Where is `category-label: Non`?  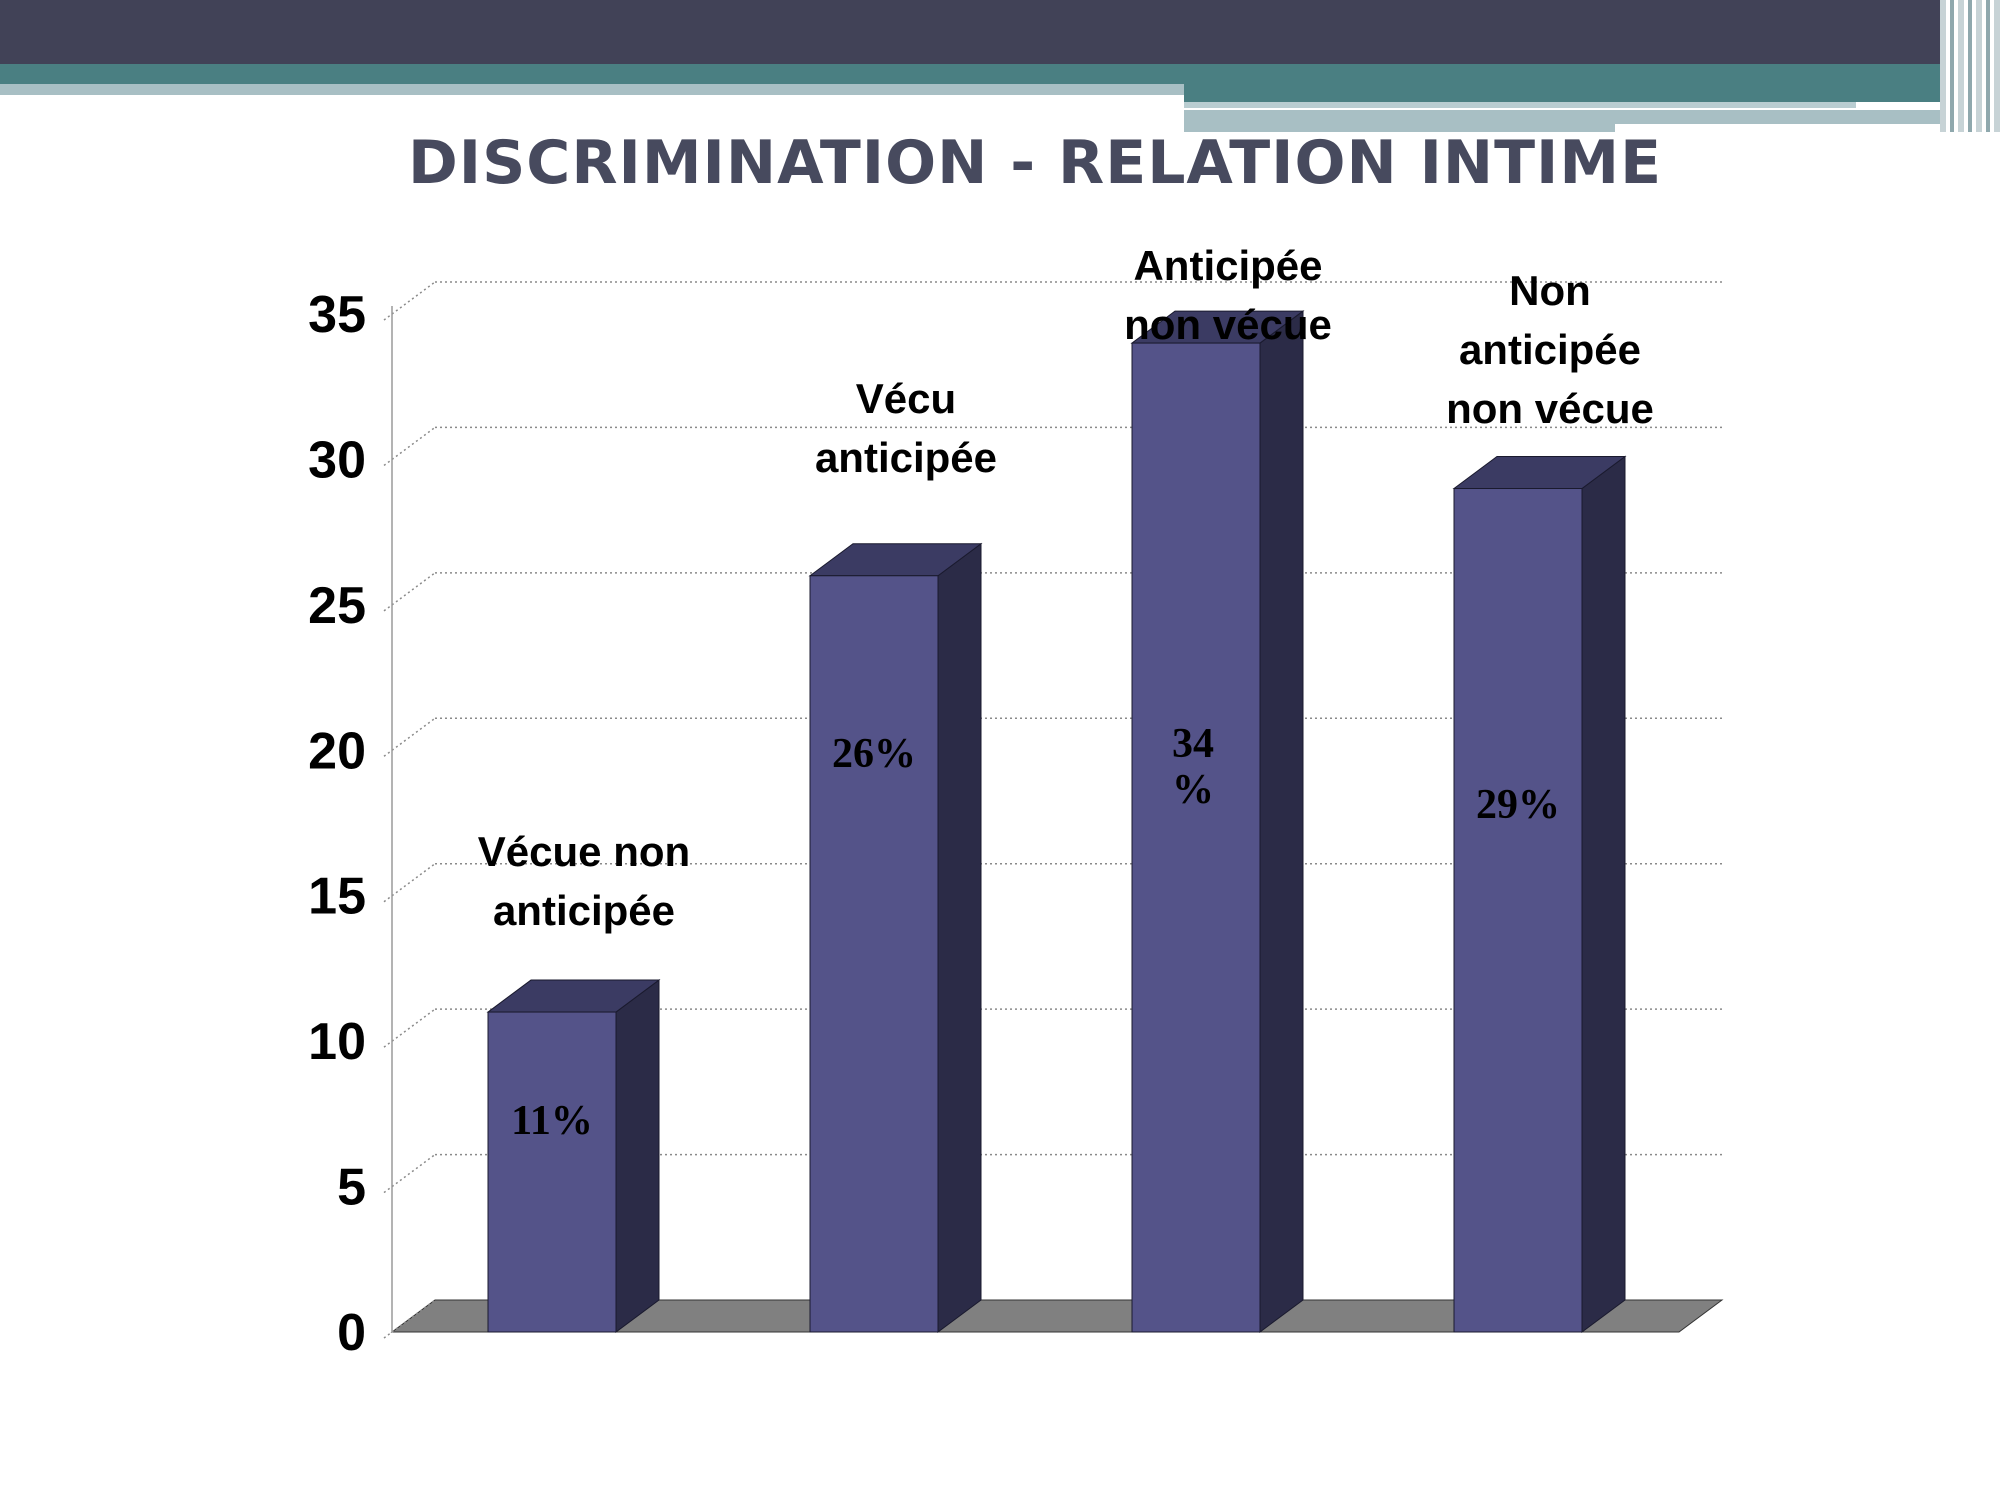 category-label: Non is located at coordinates (1550, 290).